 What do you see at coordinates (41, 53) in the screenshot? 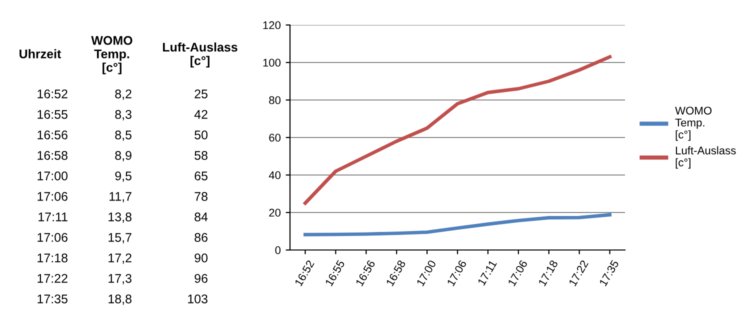
I see `text: Uhrzeit` at bounding box center [41, 53].